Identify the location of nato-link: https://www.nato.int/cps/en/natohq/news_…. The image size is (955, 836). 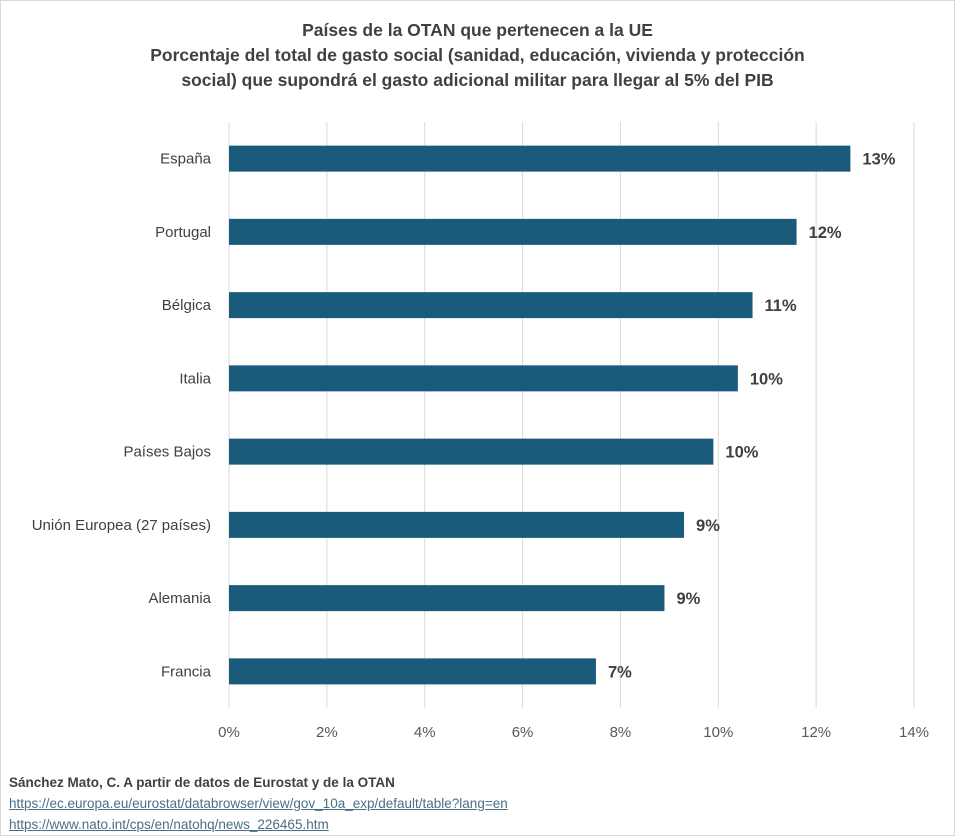
(169, 824).